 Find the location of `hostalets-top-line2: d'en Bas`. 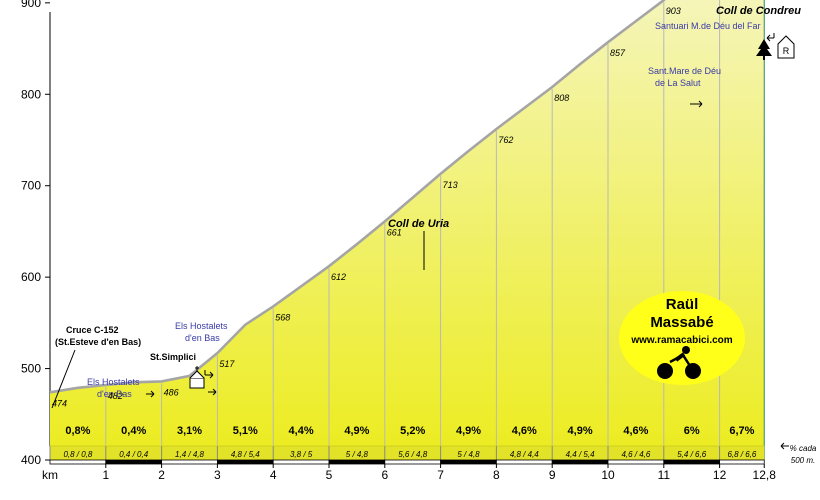

hostalets-top-line2: d'en Bas is located at coordinates (202, 338).